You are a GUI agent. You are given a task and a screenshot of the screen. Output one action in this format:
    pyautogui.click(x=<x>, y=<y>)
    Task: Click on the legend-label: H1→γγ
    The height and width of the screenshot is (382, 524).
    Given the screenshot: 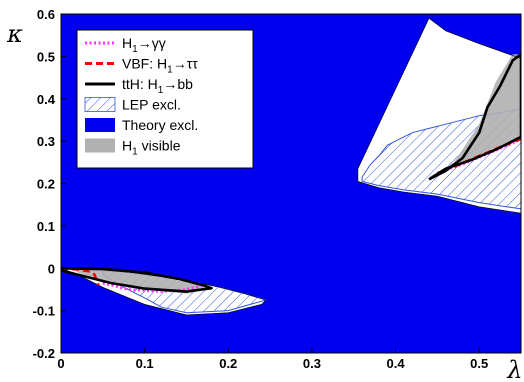 What is the action you would take?
    pyautogui.click(x=144, y=45)
    